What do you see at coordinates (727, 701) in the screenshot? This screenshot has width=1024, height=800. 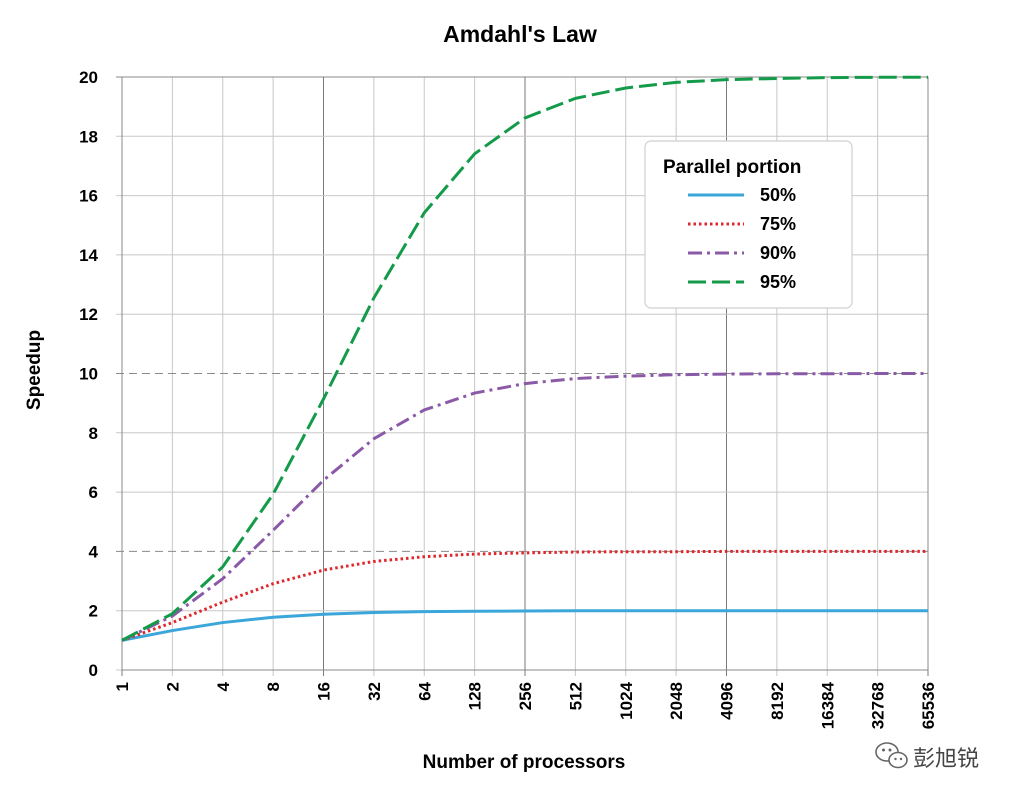 I see `x-tick-label: 4096` at bounding box center [727, 701].